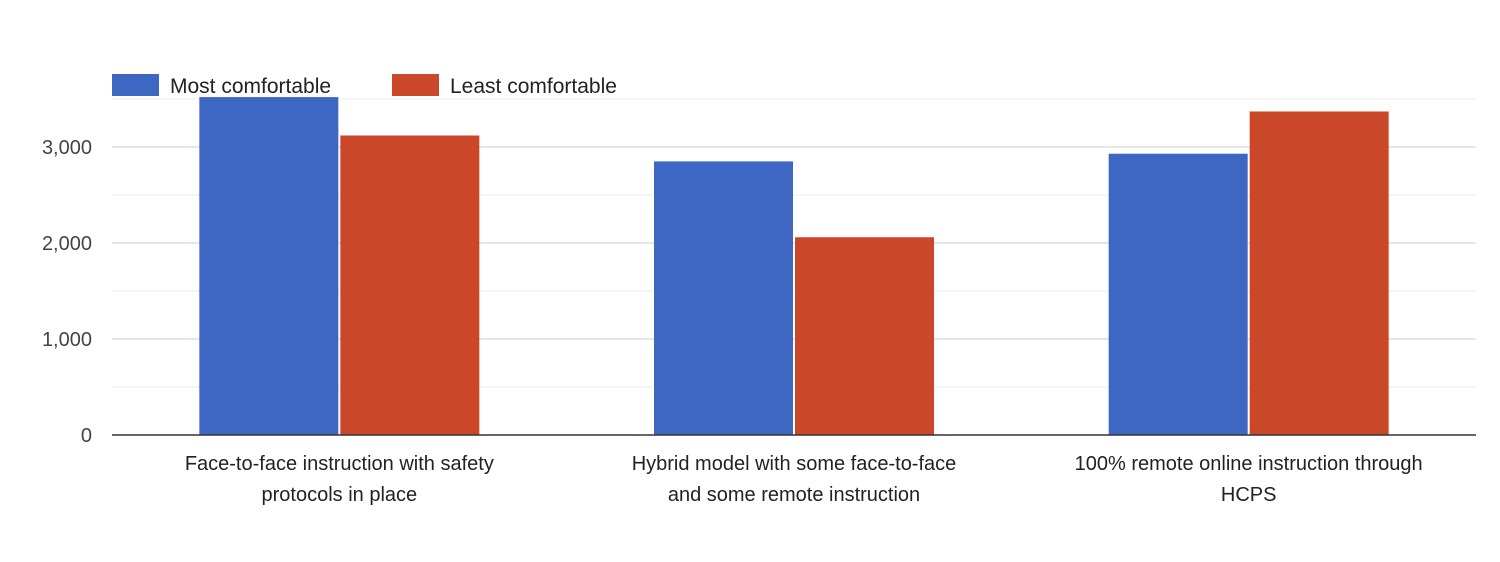  What do you see at coordinates (1249, 464) in the screenshot?
I see `x-tick-label: 100% remote online instruction through` at bounding box center [1249, 464].